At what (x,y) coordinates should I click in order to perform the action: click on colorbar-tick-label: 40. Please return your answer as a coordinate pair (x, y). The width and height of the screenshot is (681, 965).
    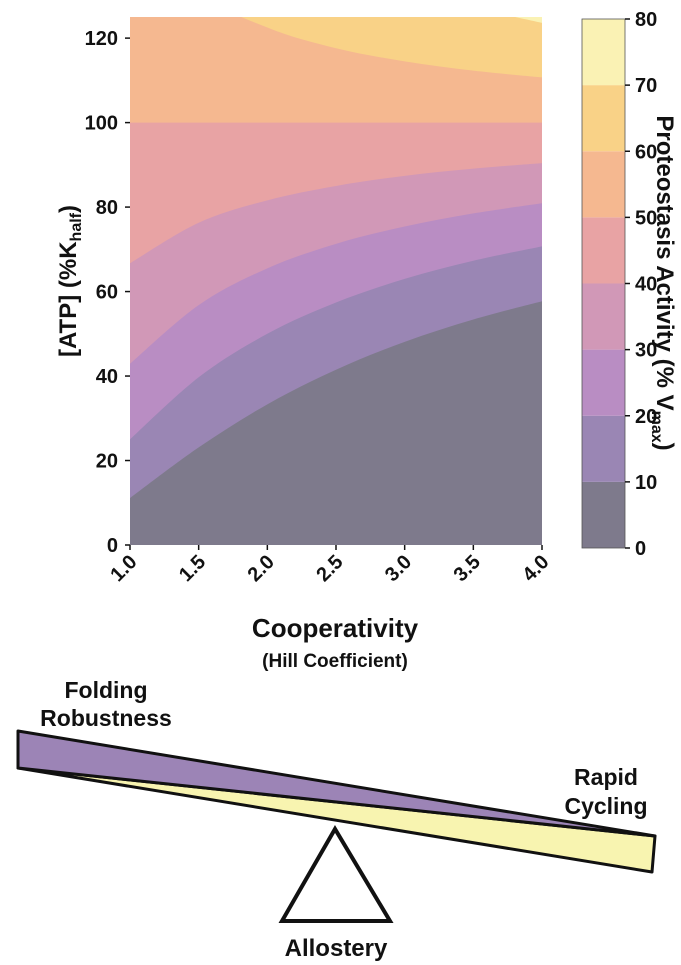
    Looking at the image, I should click on (646, 285).